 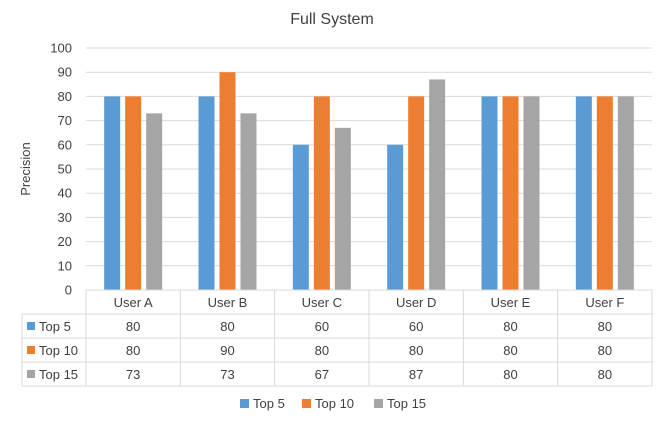 I want to click on y-axis-ticks: 0 10 20 30 40 50 60 70 80 90 100, so click(x=61, y=169).